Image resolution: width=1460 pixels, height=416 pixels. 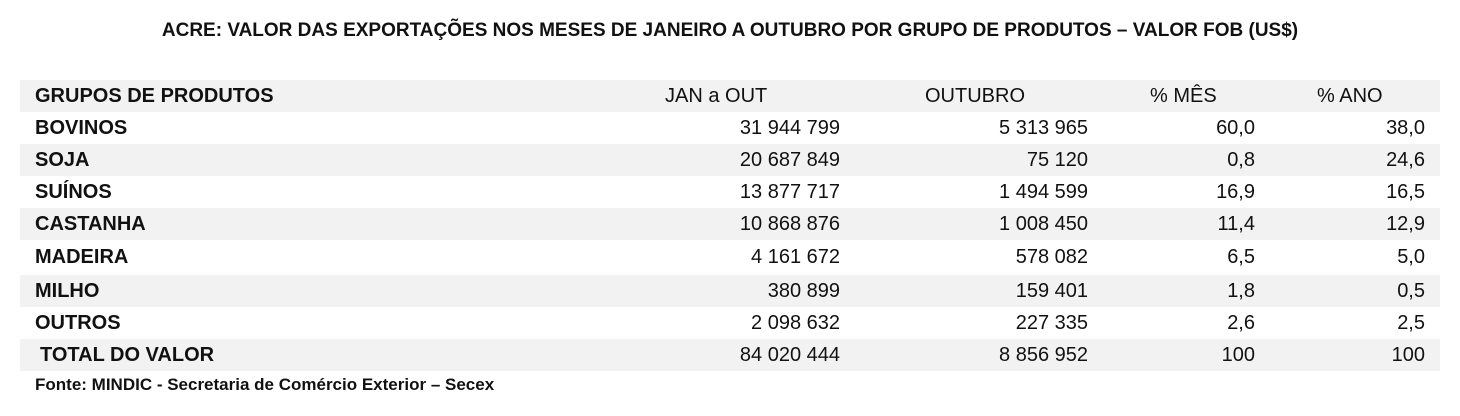 What do you see at coordinates (78, 323) in the screenshot?
I see `label-cell: OUTROS` at bounding box center [78, 323].